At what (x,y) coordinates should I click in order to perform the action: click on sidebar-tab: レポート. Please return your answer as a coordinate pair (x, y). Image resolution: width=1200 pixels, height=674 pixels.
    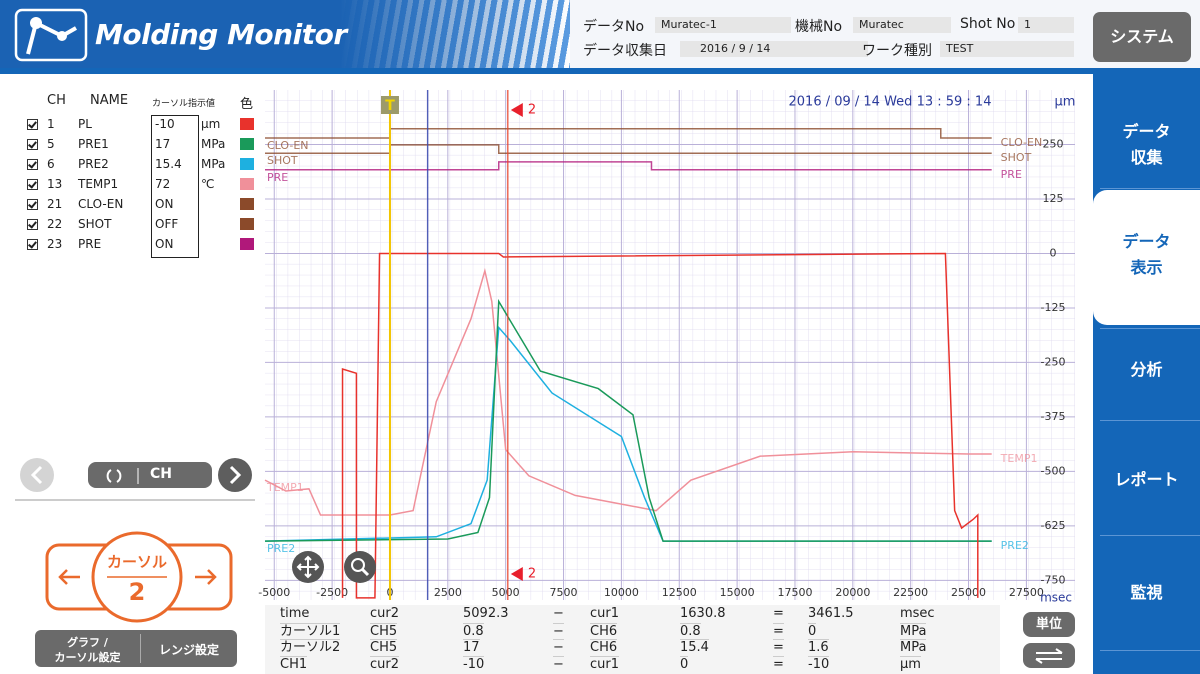
    Looking at the image, I should click on (1146, 479).